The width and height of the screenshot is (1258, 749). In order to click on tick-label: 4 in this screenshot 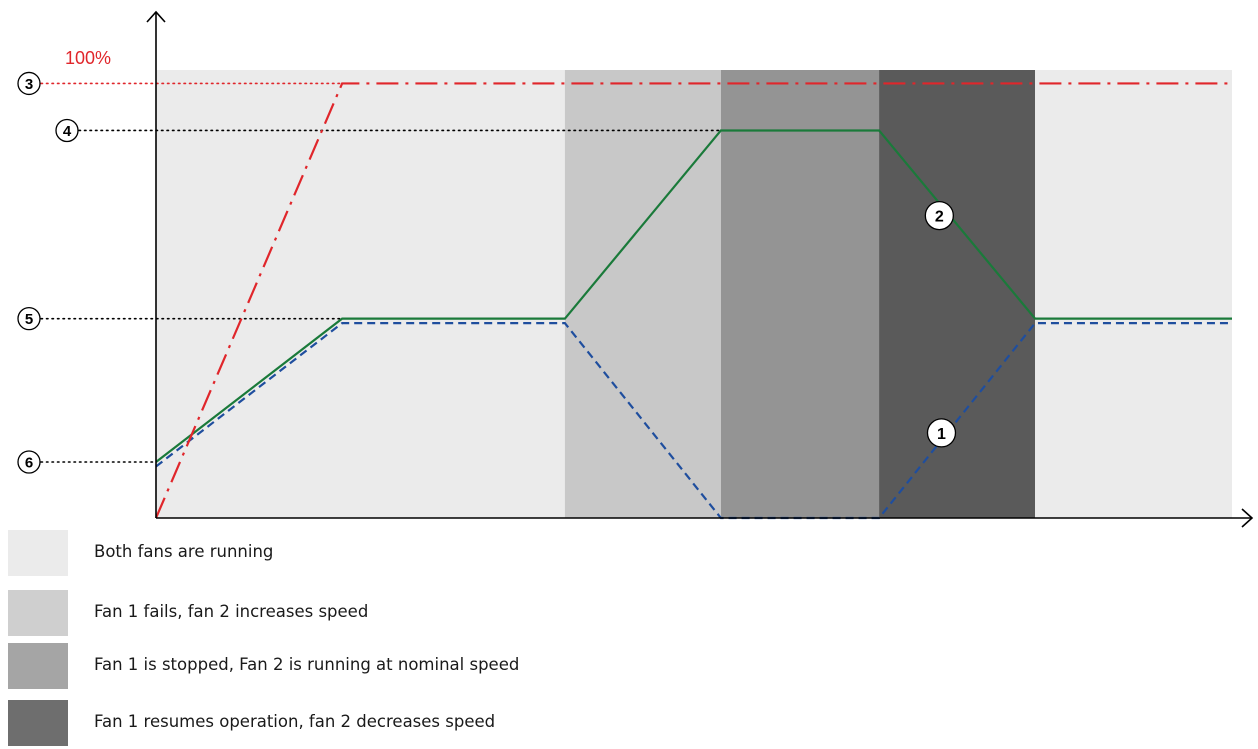, I will do `click(67, 131)`.